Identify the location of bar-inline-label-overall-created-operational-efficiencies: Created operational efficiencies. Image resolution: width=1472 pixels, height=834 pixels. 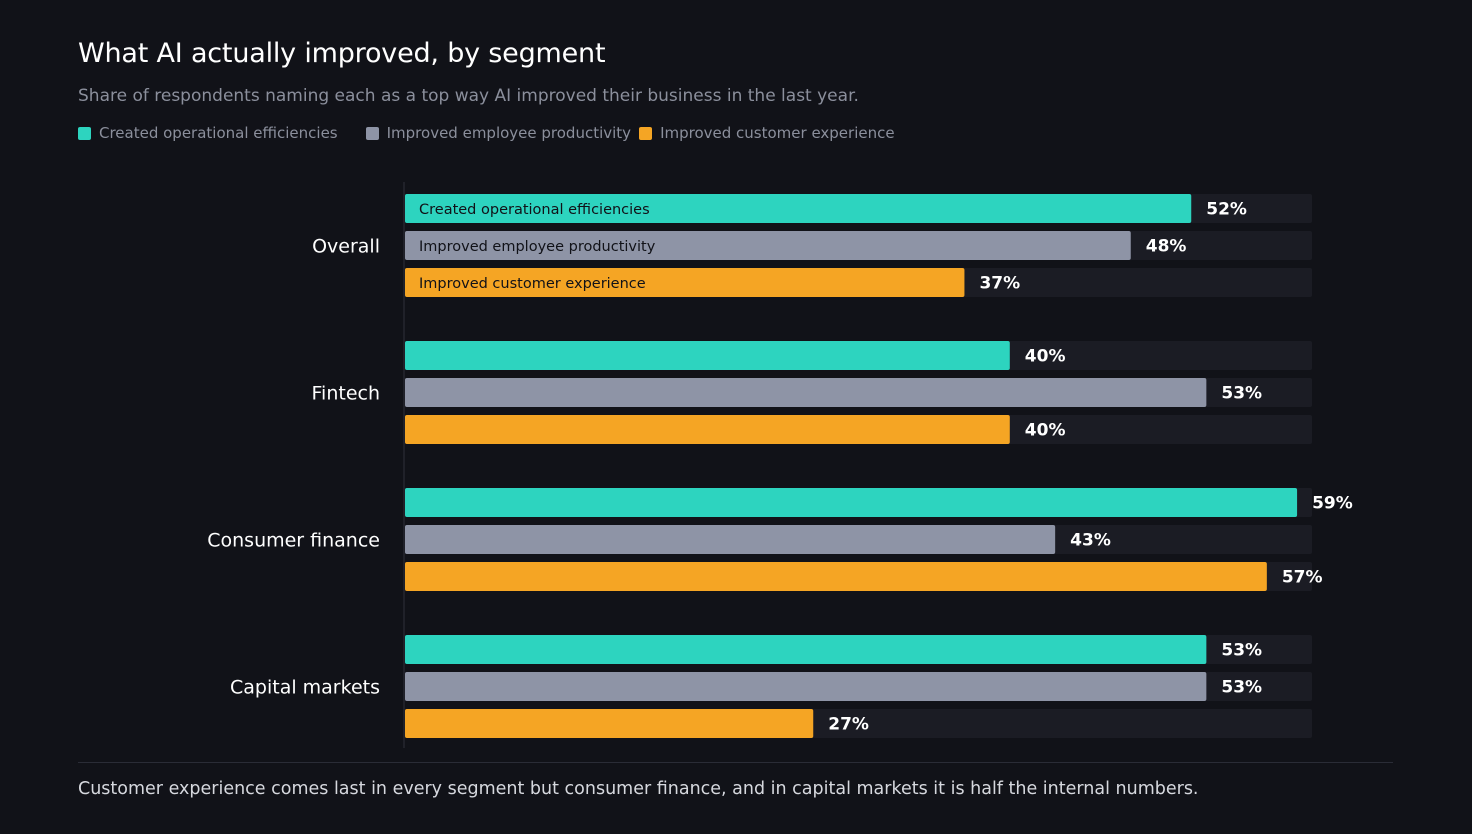
(534, 210).